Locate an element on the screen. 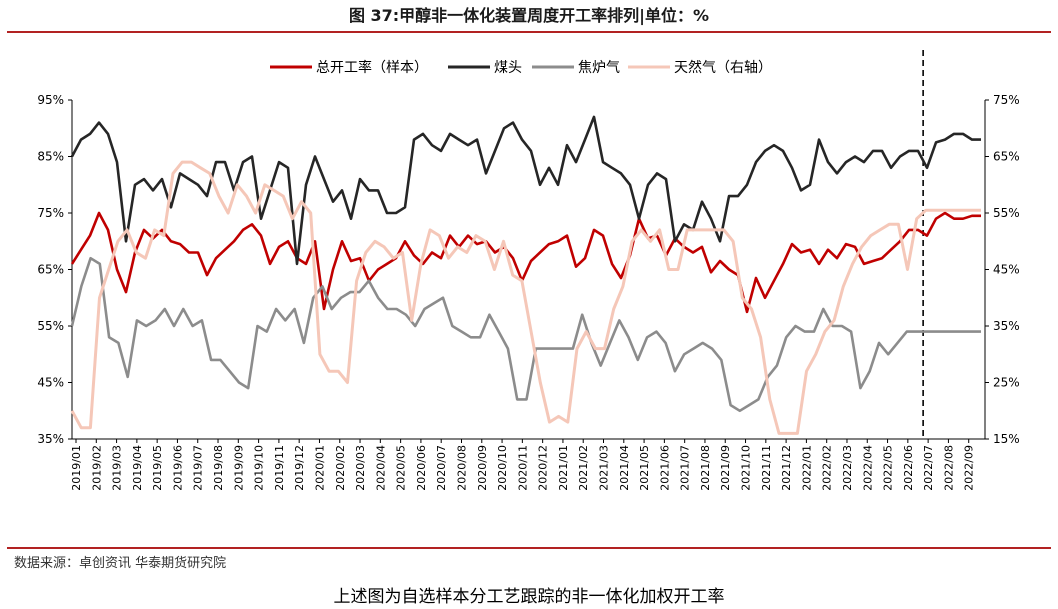 The image size is (1058, 609). x-tick-label: 2019/02 is located at coordinates (96, 468).